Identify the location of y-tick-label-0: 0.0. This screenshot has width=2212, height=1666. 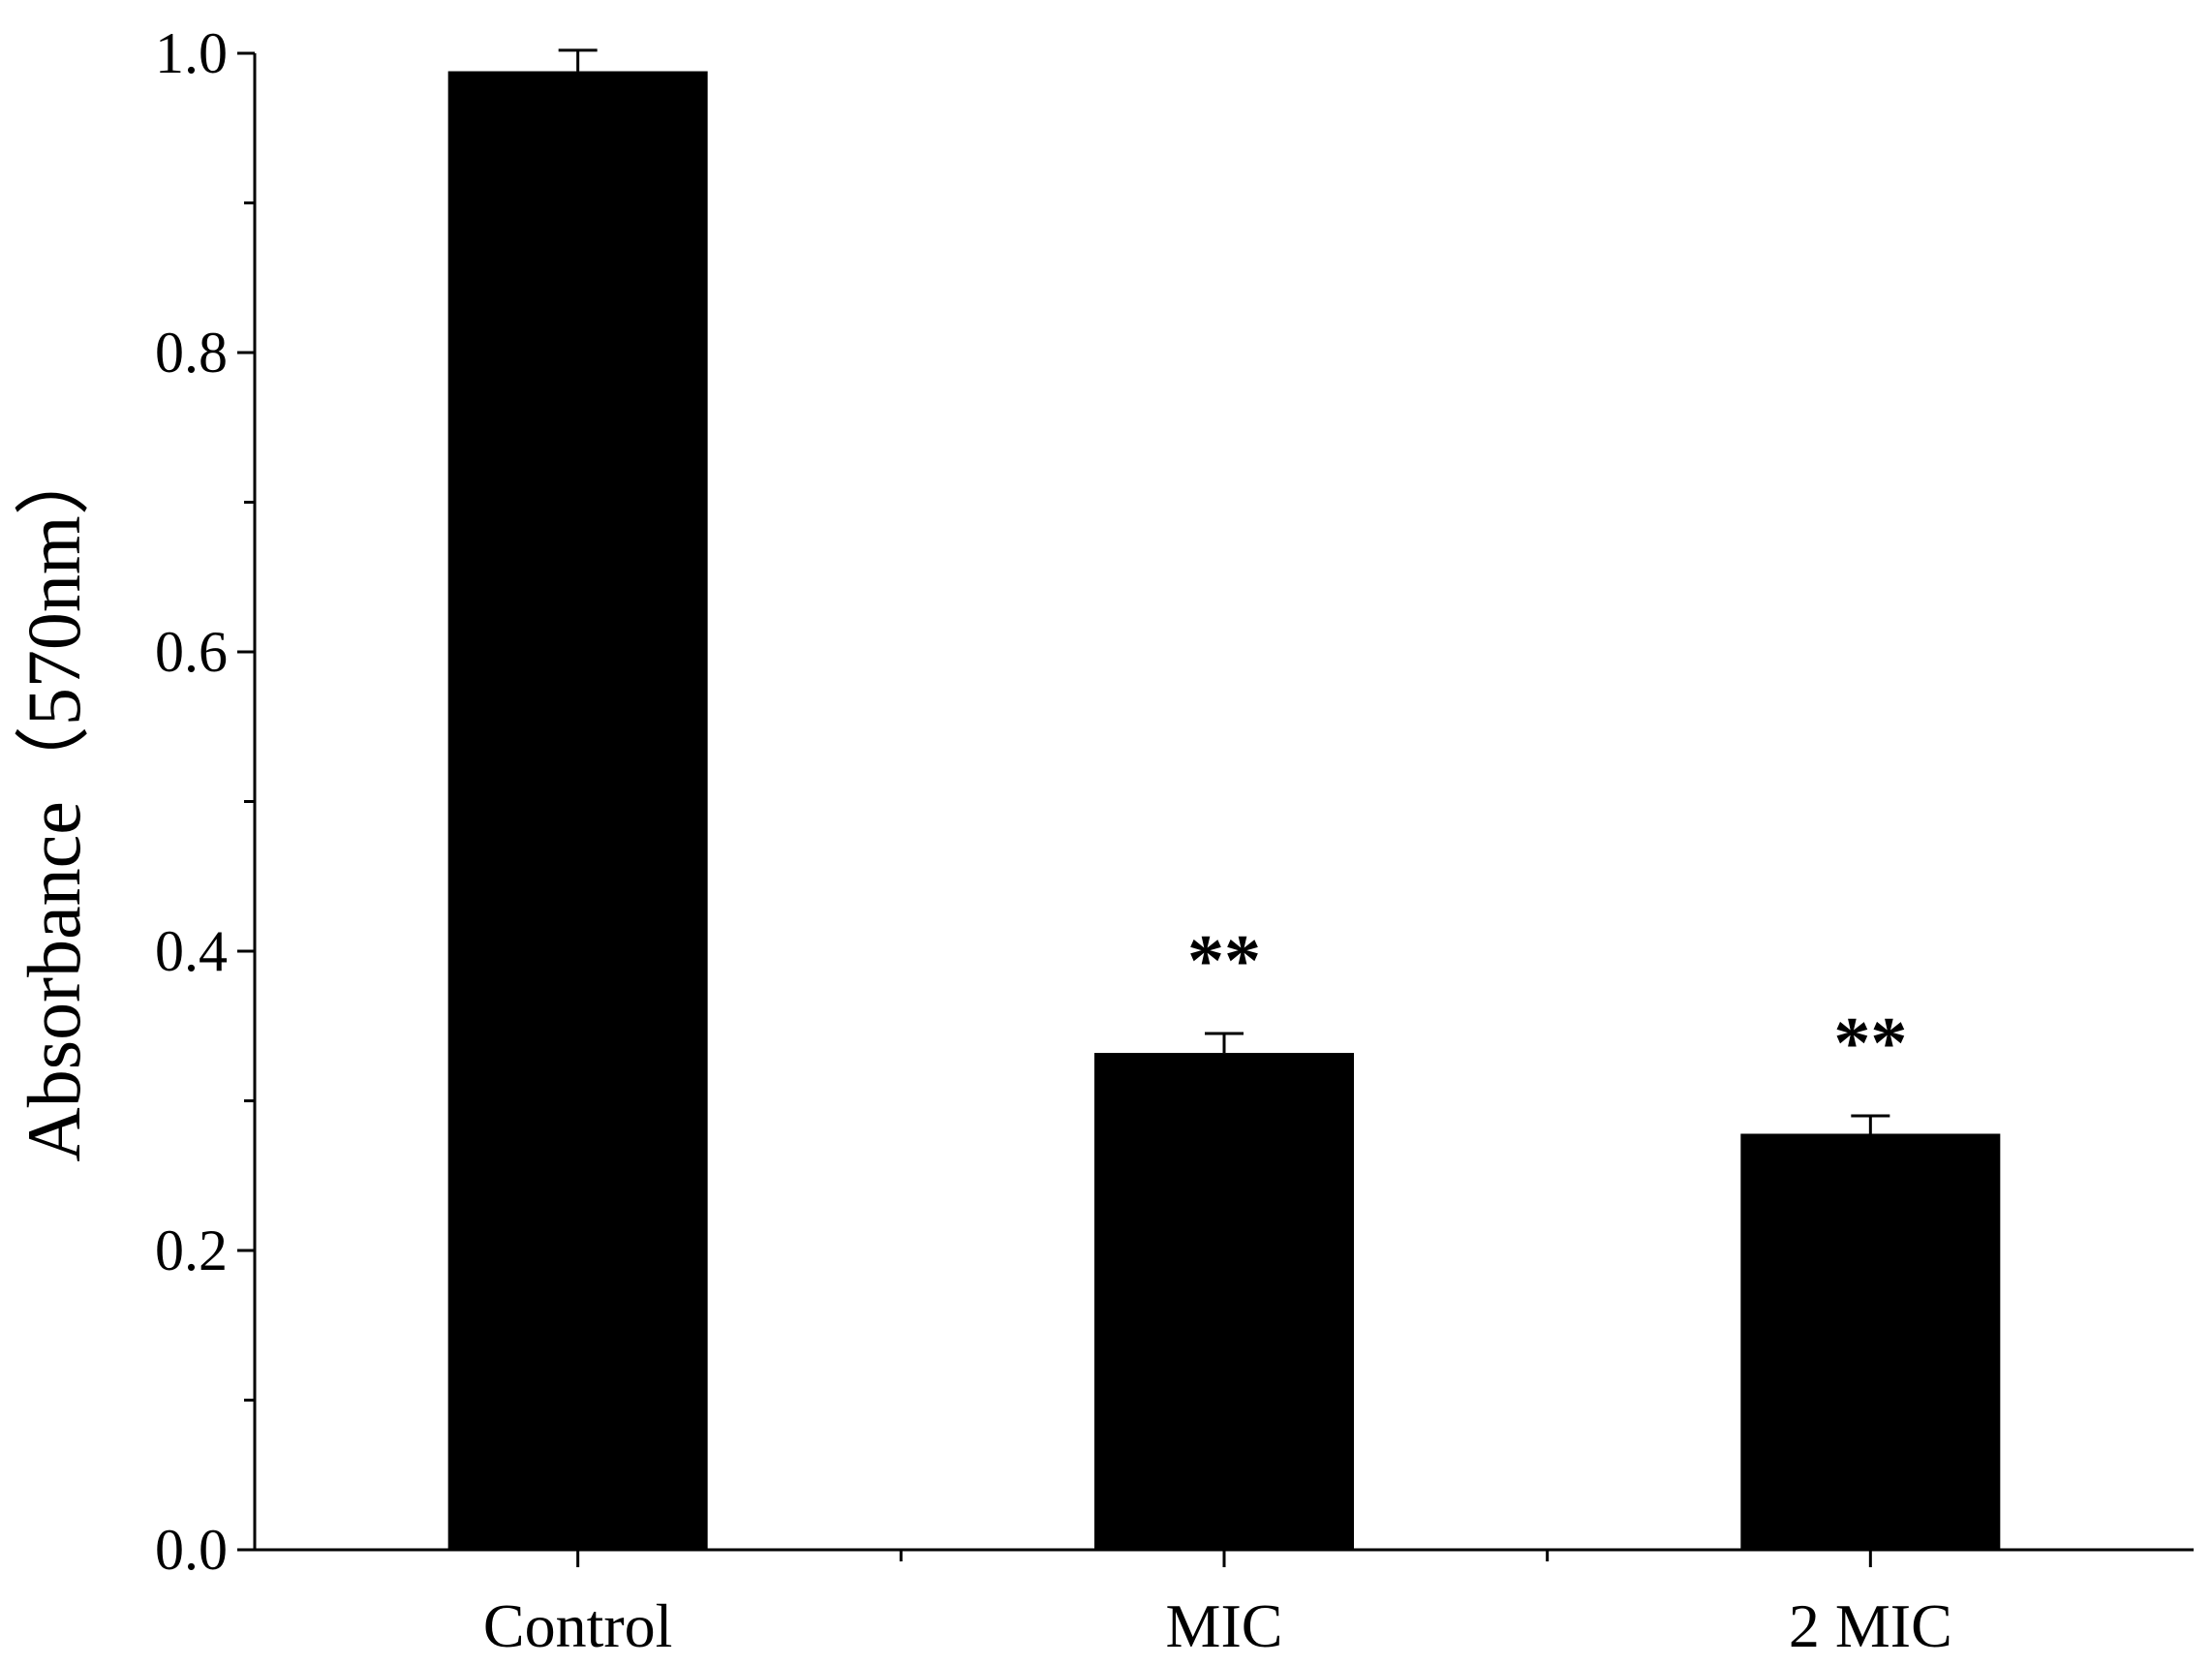
(191, 1550).